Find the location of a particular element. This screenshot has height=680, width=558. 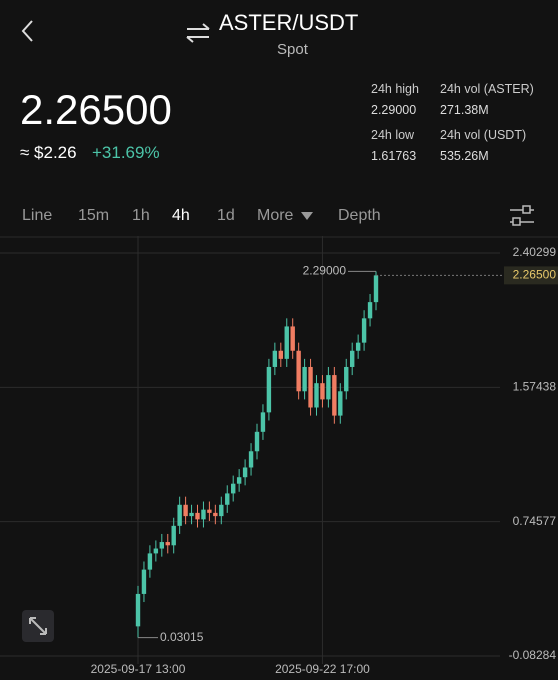

tab: 1d is located at coordinates (226, 215).